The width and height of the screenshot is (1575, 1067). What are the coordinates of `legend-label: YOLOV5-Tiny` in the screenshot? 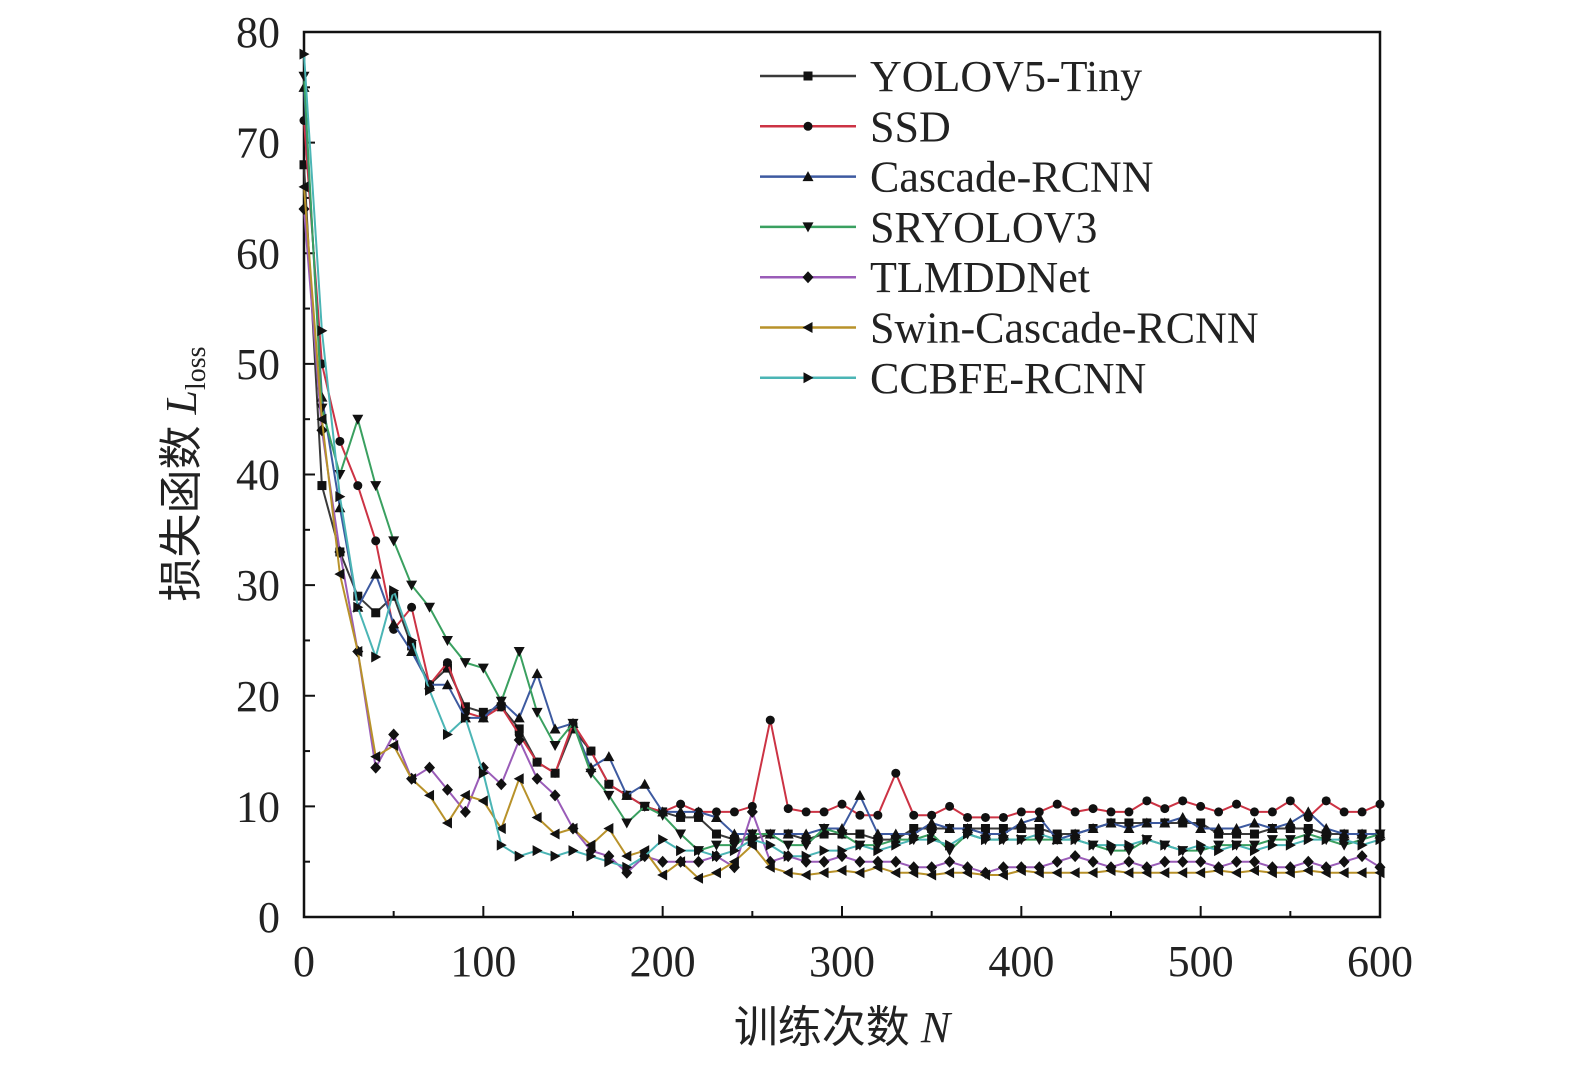 It's located at (1006, 76).